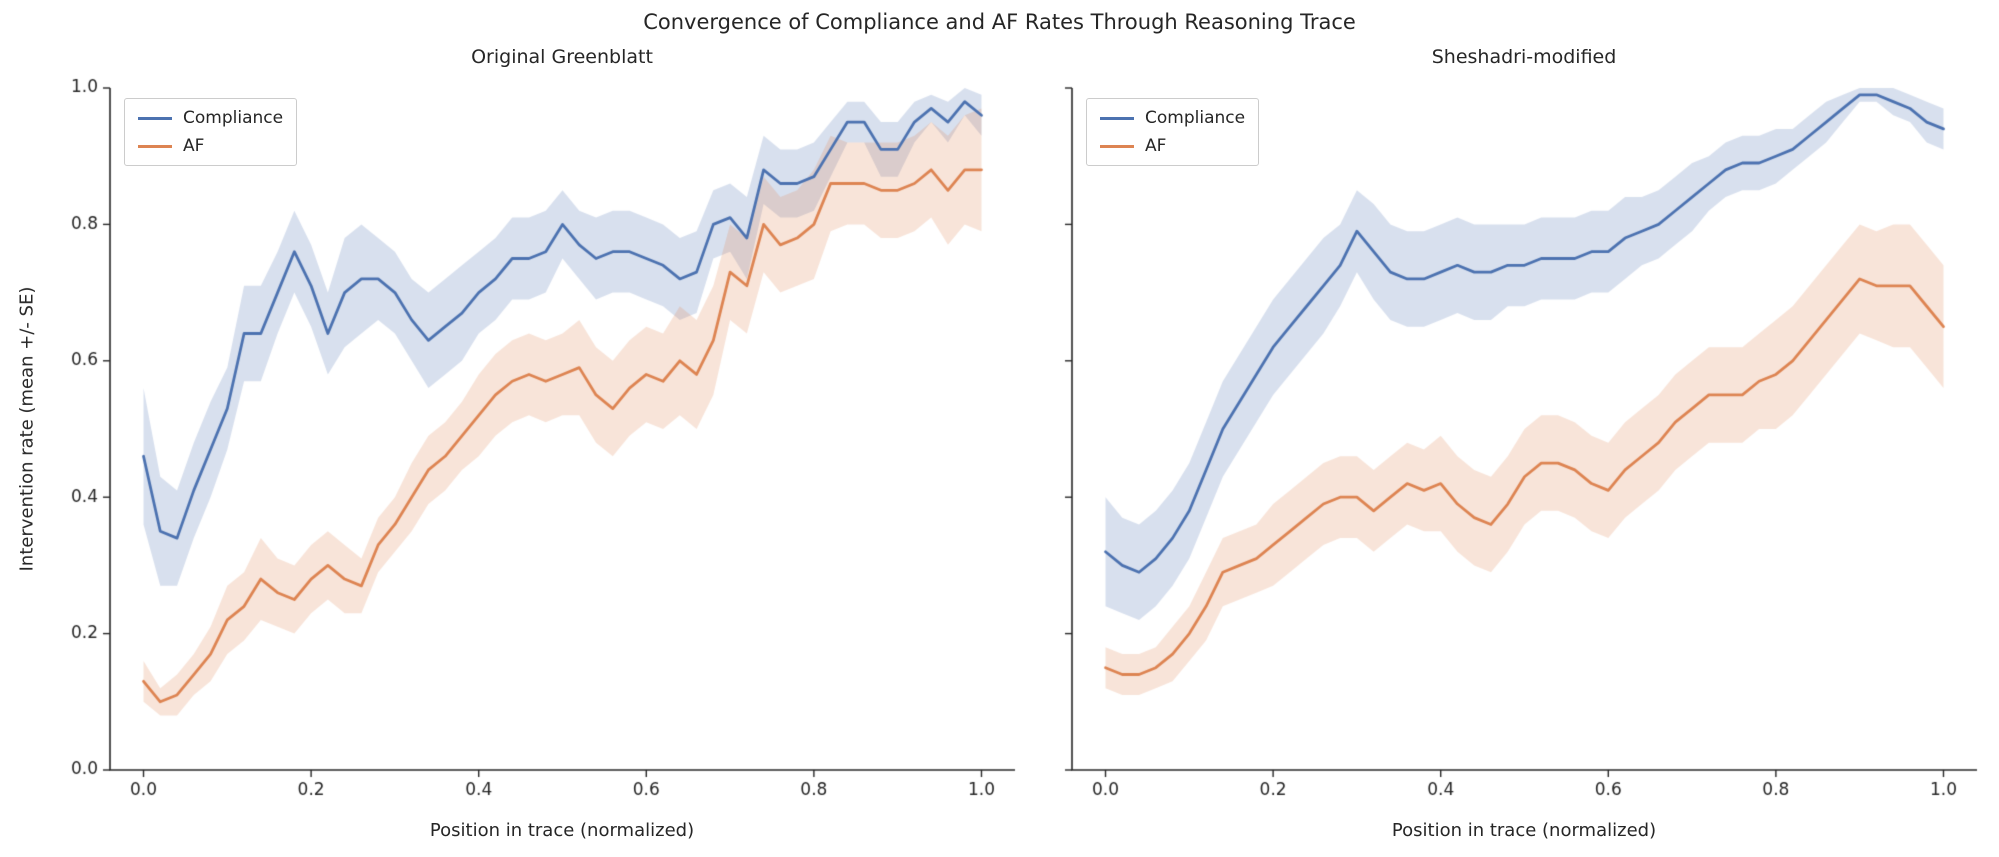 The height and width of the screenshot is (857, 1999). Describe the element at coordinates (562, 830) in the screenshot. I see `x-axis-label-left: Position in trace (normalized)` at that location.